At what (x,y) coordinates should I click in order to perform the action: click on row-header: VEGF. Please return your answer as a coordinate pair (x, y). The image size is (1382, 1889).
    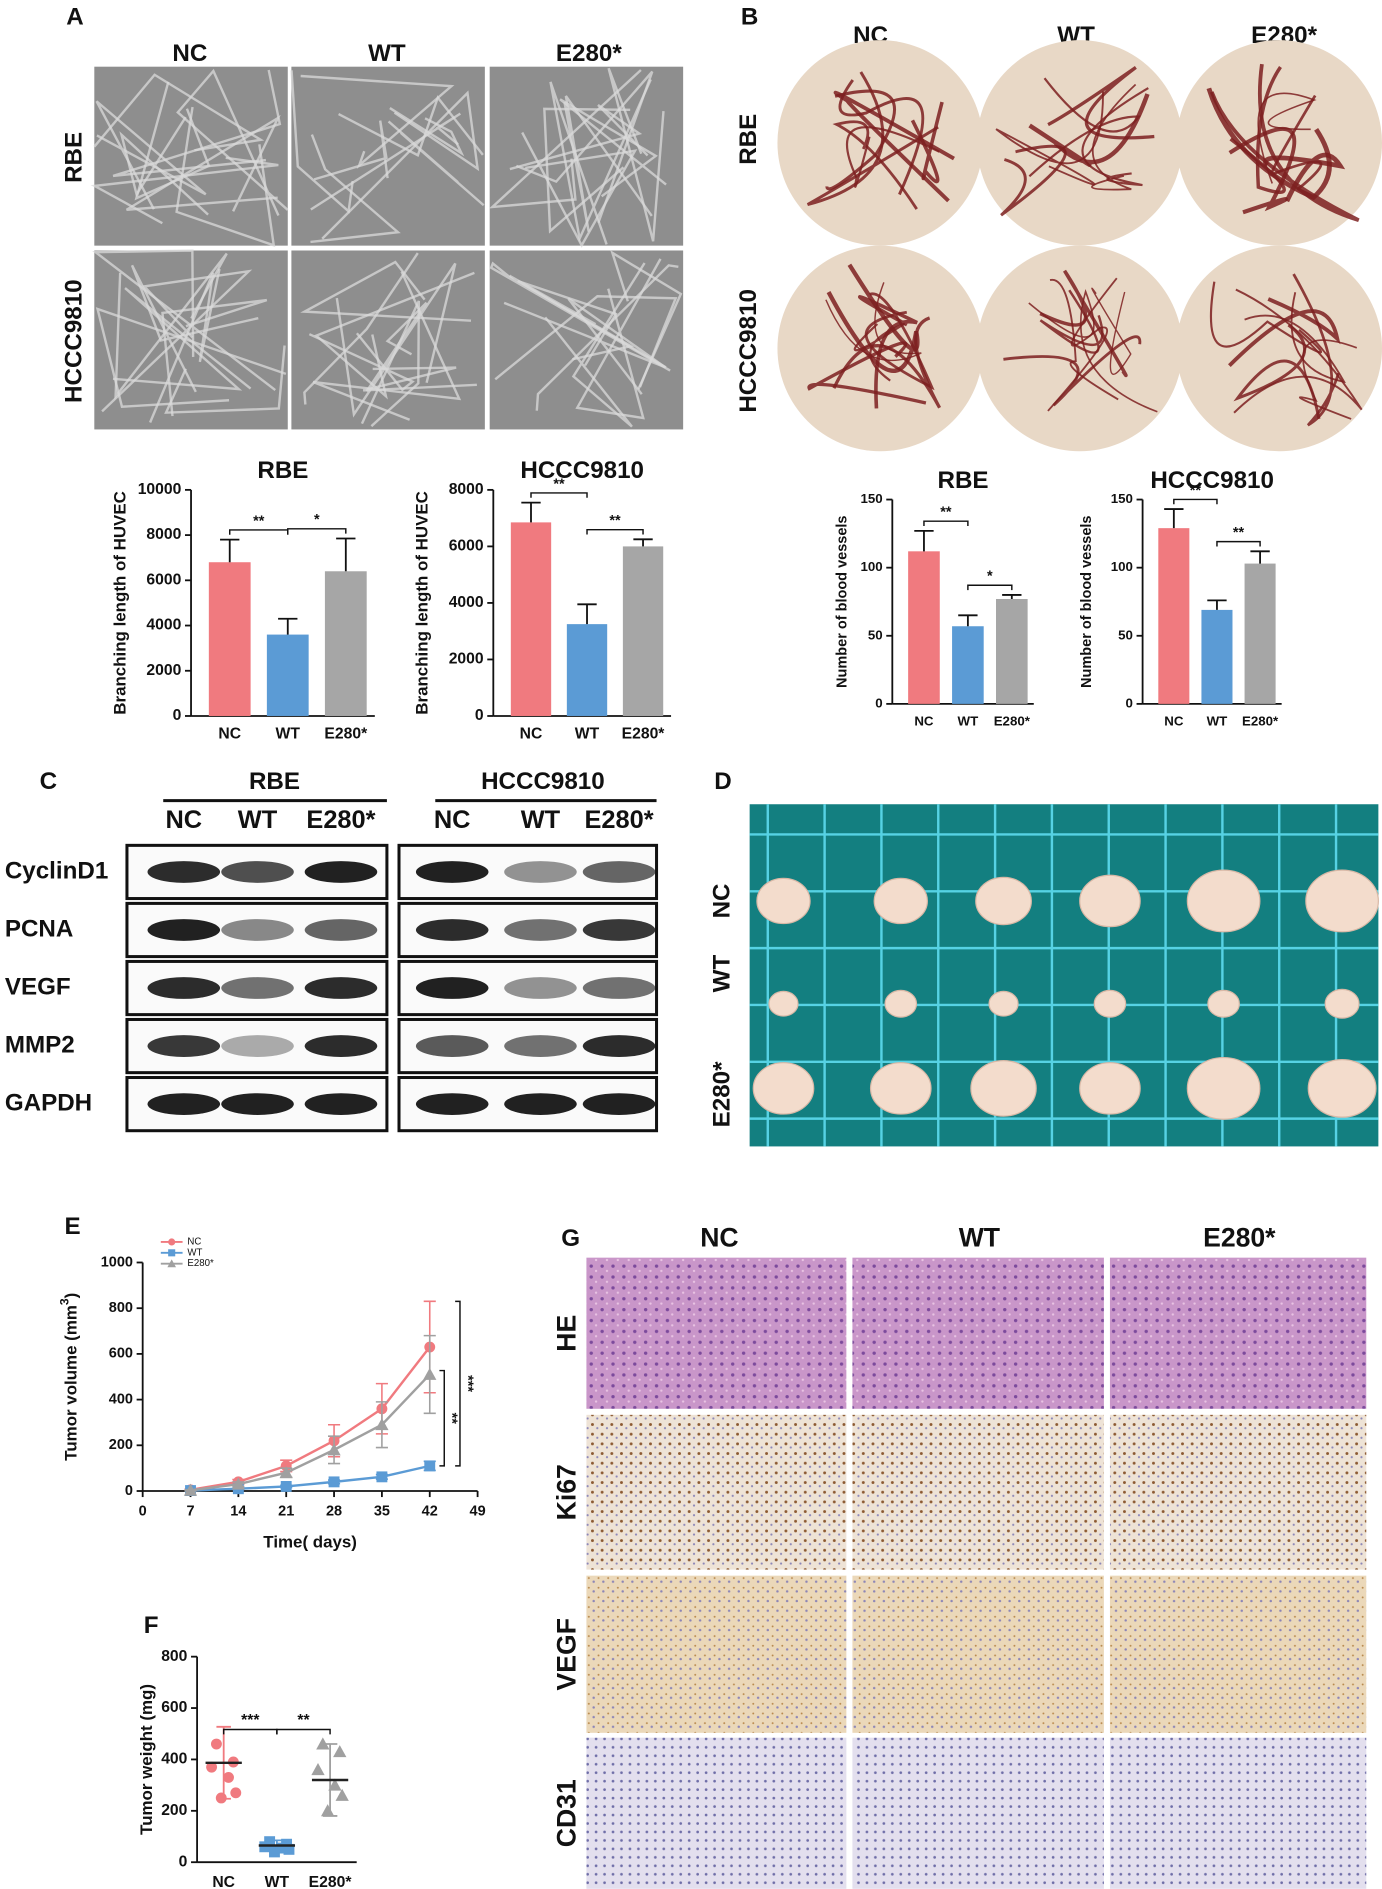
    Looking at the image, I should click on (566, 1654).